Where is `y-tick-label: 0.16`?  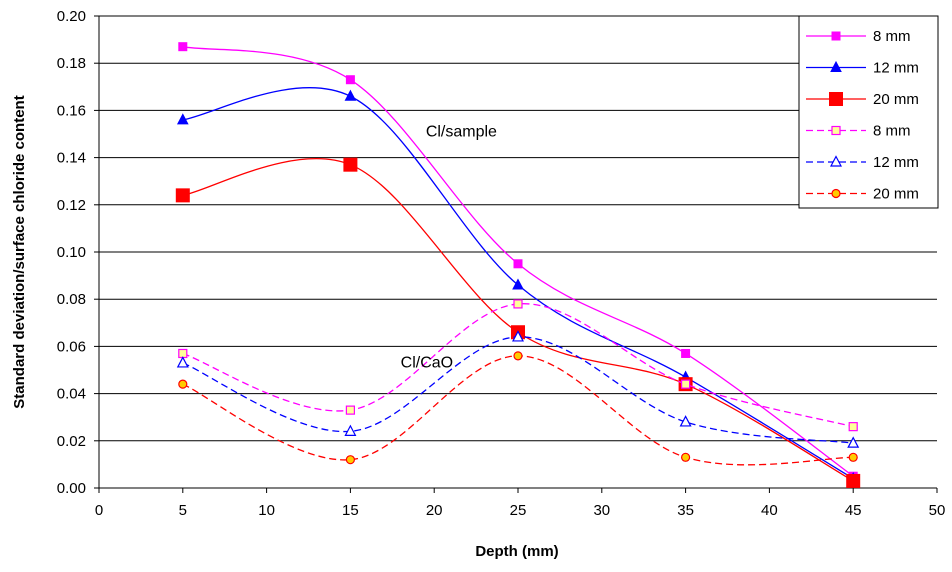 y-tick-label: 0.16 is located at coordinates (71, 110).